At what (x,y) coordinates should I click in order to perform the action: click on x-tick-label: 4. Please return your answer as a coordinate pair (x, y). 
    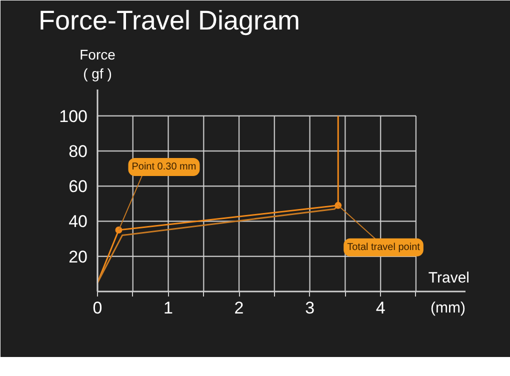
    Looking at the image, I should click on (381, 308).